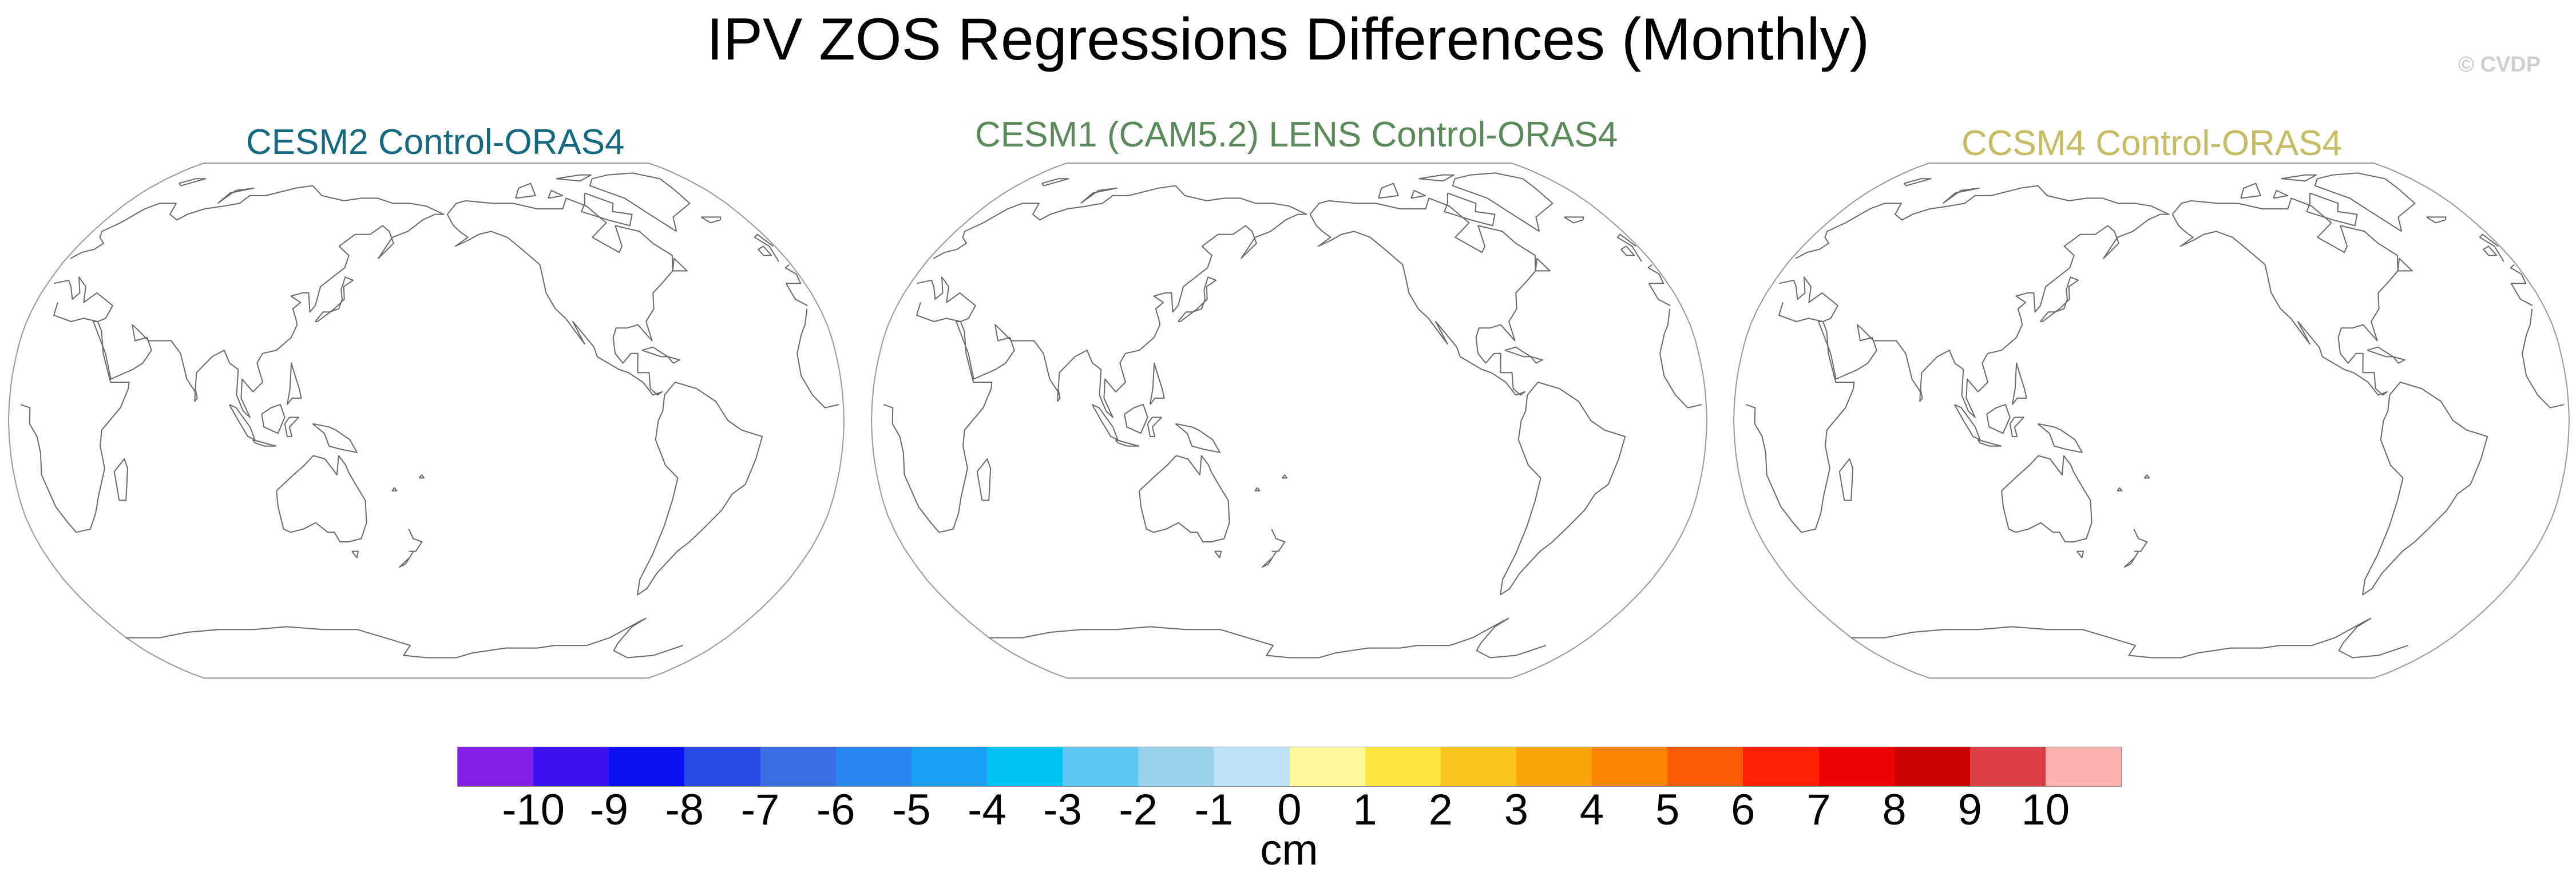  Describe the element at coordinates (1289, 810) in the screenshot. I see `colorbar-tick-label: 0` at that location.